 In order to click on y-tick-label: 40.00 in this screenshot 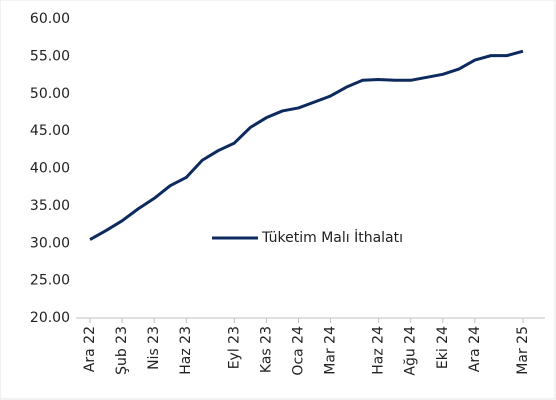, I will do `click(50, 169)`.